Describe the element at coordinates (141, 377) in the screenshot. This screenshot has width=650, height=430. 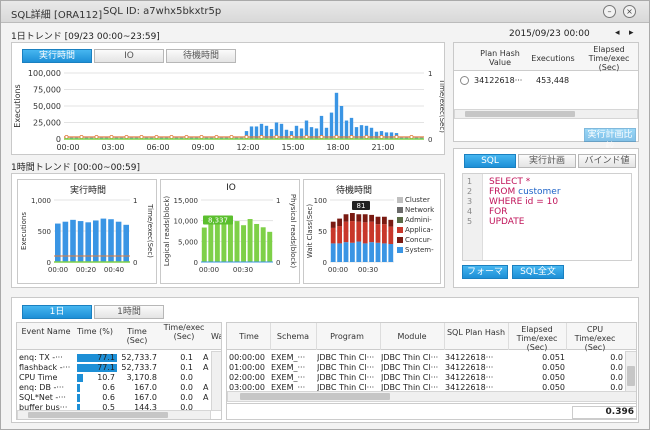
I see `time-sec: 3,170.8` at that location.